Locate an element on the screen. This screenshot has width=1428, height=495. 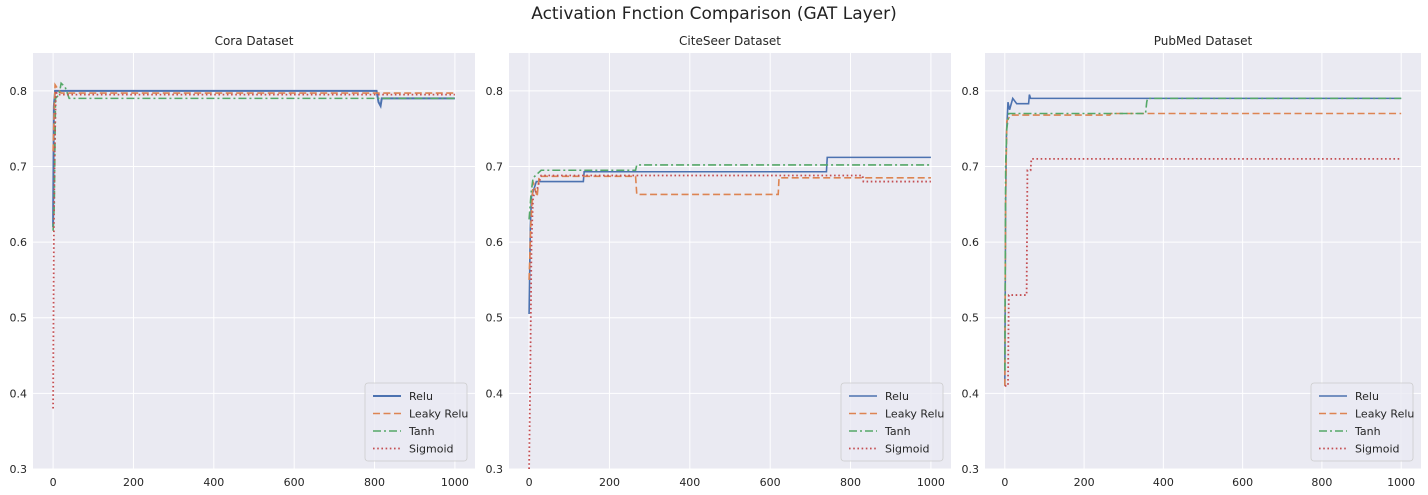
chart-title: Cora Dataset is located at coordinates (254, 41).